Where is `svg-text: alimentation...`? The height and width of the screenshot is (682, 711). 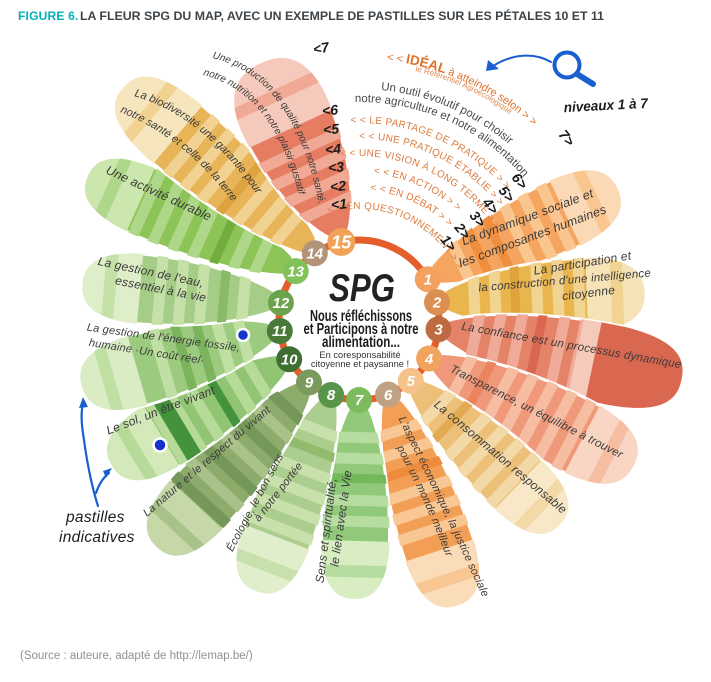
svg-text: alimentation... is located at coordinates (361, 342).